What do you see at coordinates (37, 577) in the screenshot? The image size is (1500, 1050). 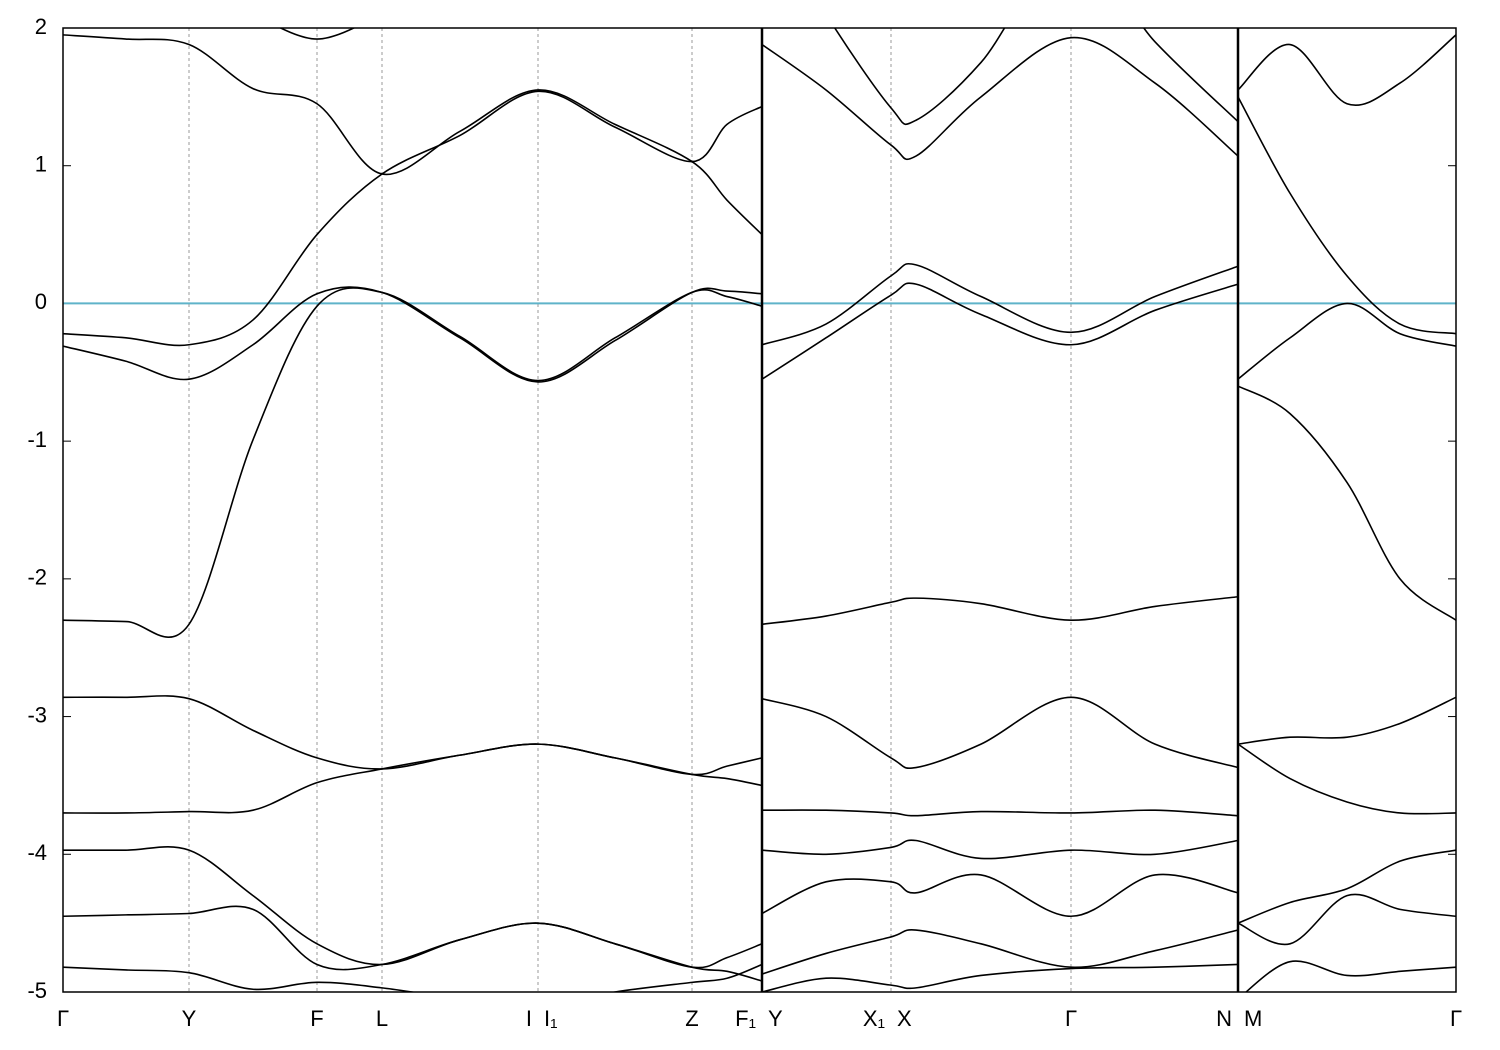 I see `y-tick-label: -2` at bounding box center [37, 577].